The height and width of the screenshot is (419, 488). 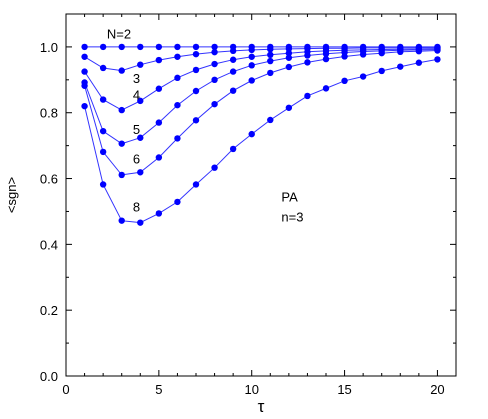 I want to click on x-axis-label: τ, so click(x=261, y=406).